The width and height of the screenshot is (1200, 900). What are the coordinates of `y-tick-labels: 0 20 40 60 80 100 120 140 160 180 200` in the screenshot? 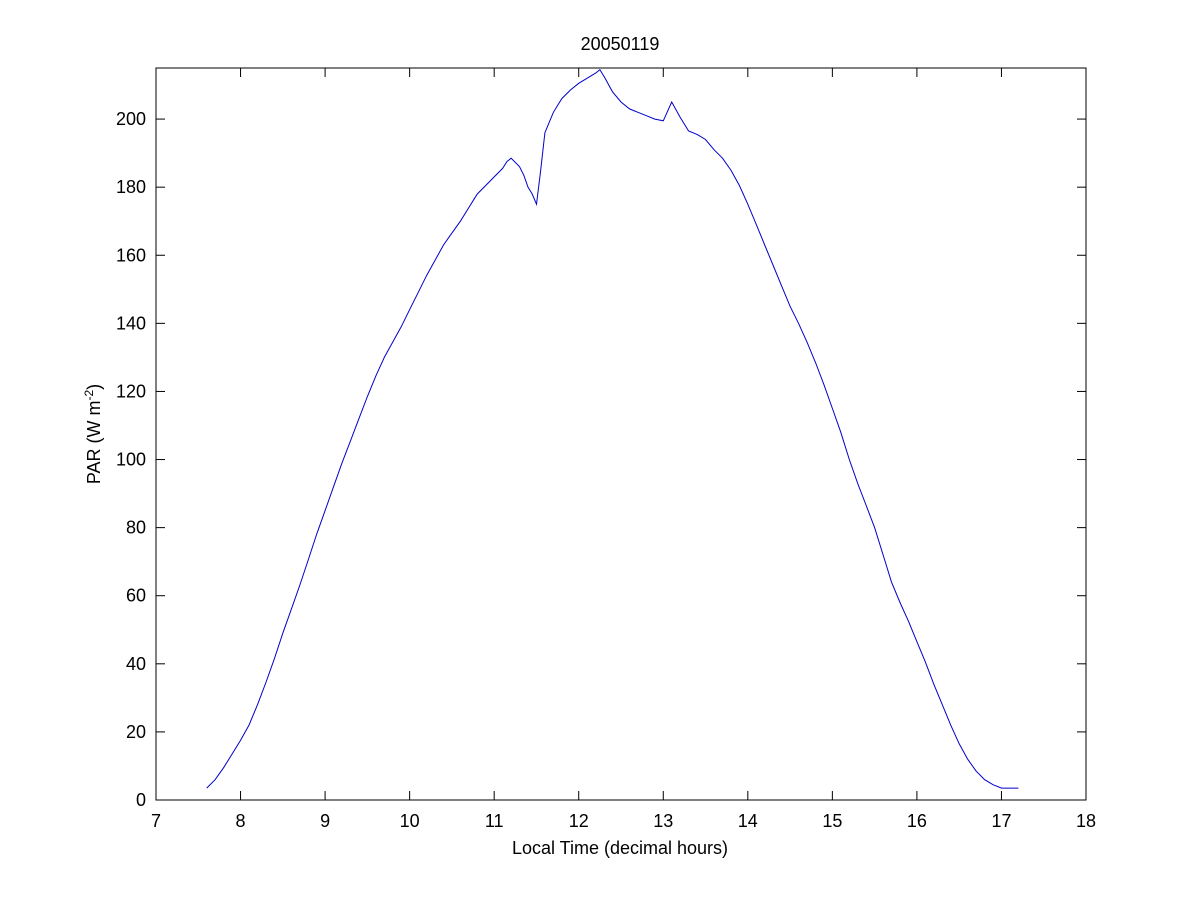 It's located at (131, 459).